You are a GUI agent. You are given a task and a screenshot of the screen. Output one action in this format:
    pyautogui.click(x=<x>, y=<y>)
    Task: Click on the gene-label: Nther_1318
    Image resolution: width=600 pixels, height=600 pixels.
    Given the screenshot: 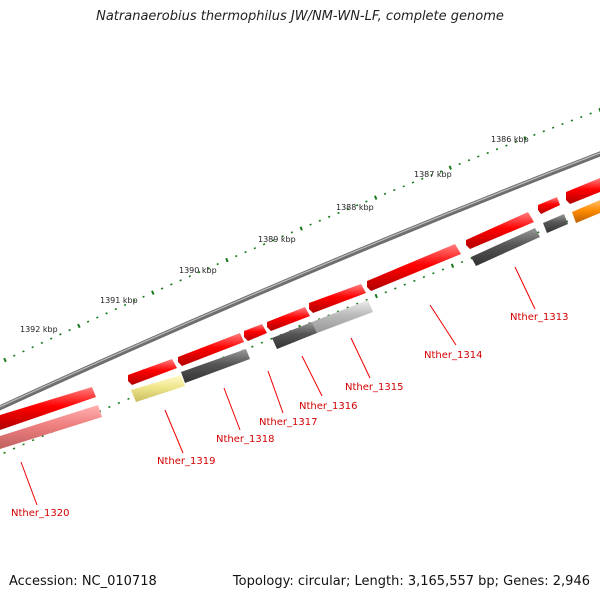 What is the action you would take?
    pyautogui.click(x=245, y=439)
    